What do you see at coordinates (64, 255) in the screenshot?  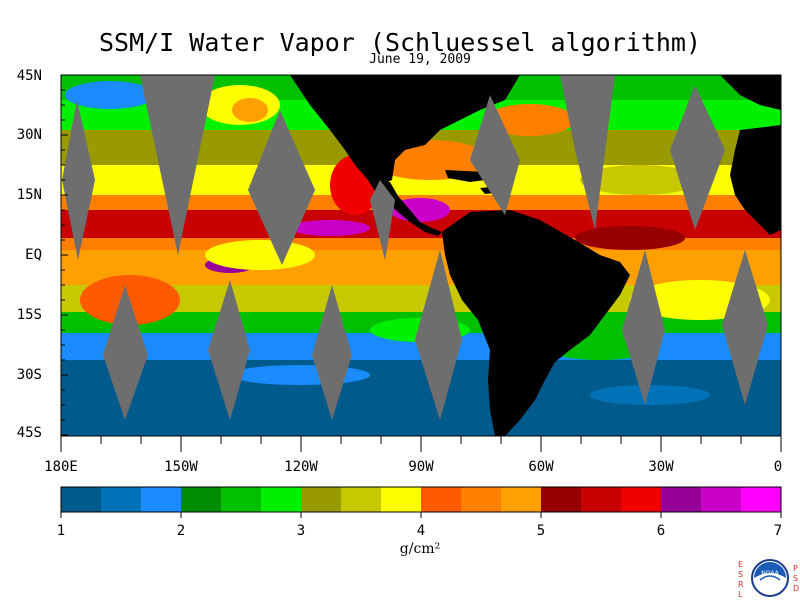 I see `latitude-ticks` at bounding box center [64, 255].